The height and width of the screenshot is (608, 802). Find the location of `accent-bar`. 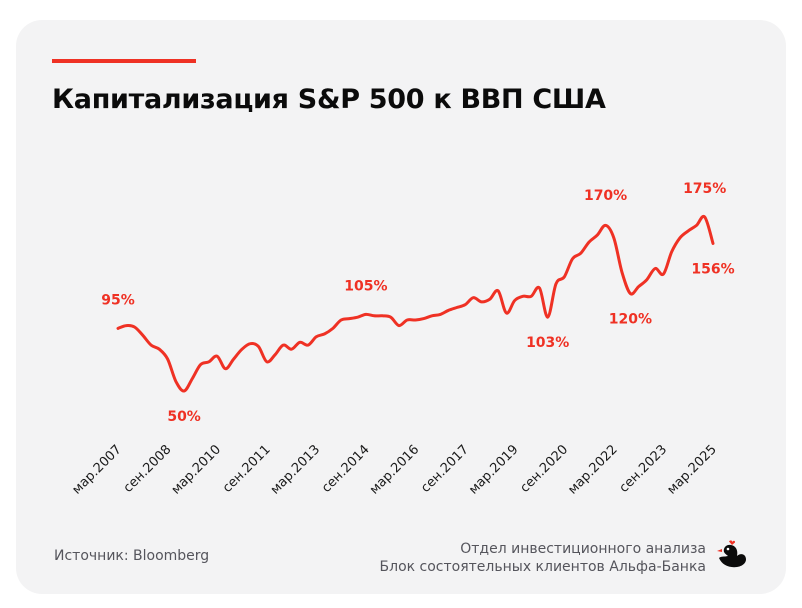

accent-bar is located at coordinates (124, 61).